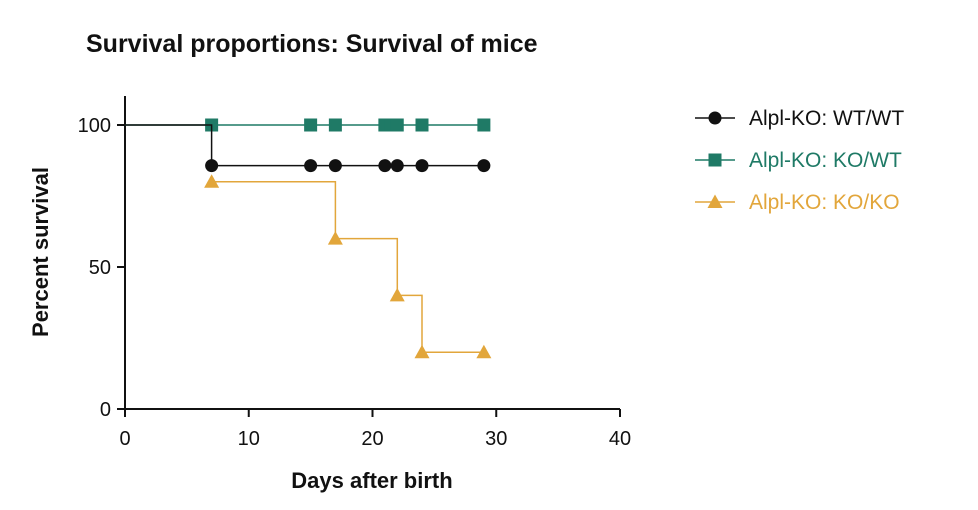 The image size is (978, 510). Describe the element at coordinates (496, 439) in the screenshot. I see `x-tick-label: 30` at that location.